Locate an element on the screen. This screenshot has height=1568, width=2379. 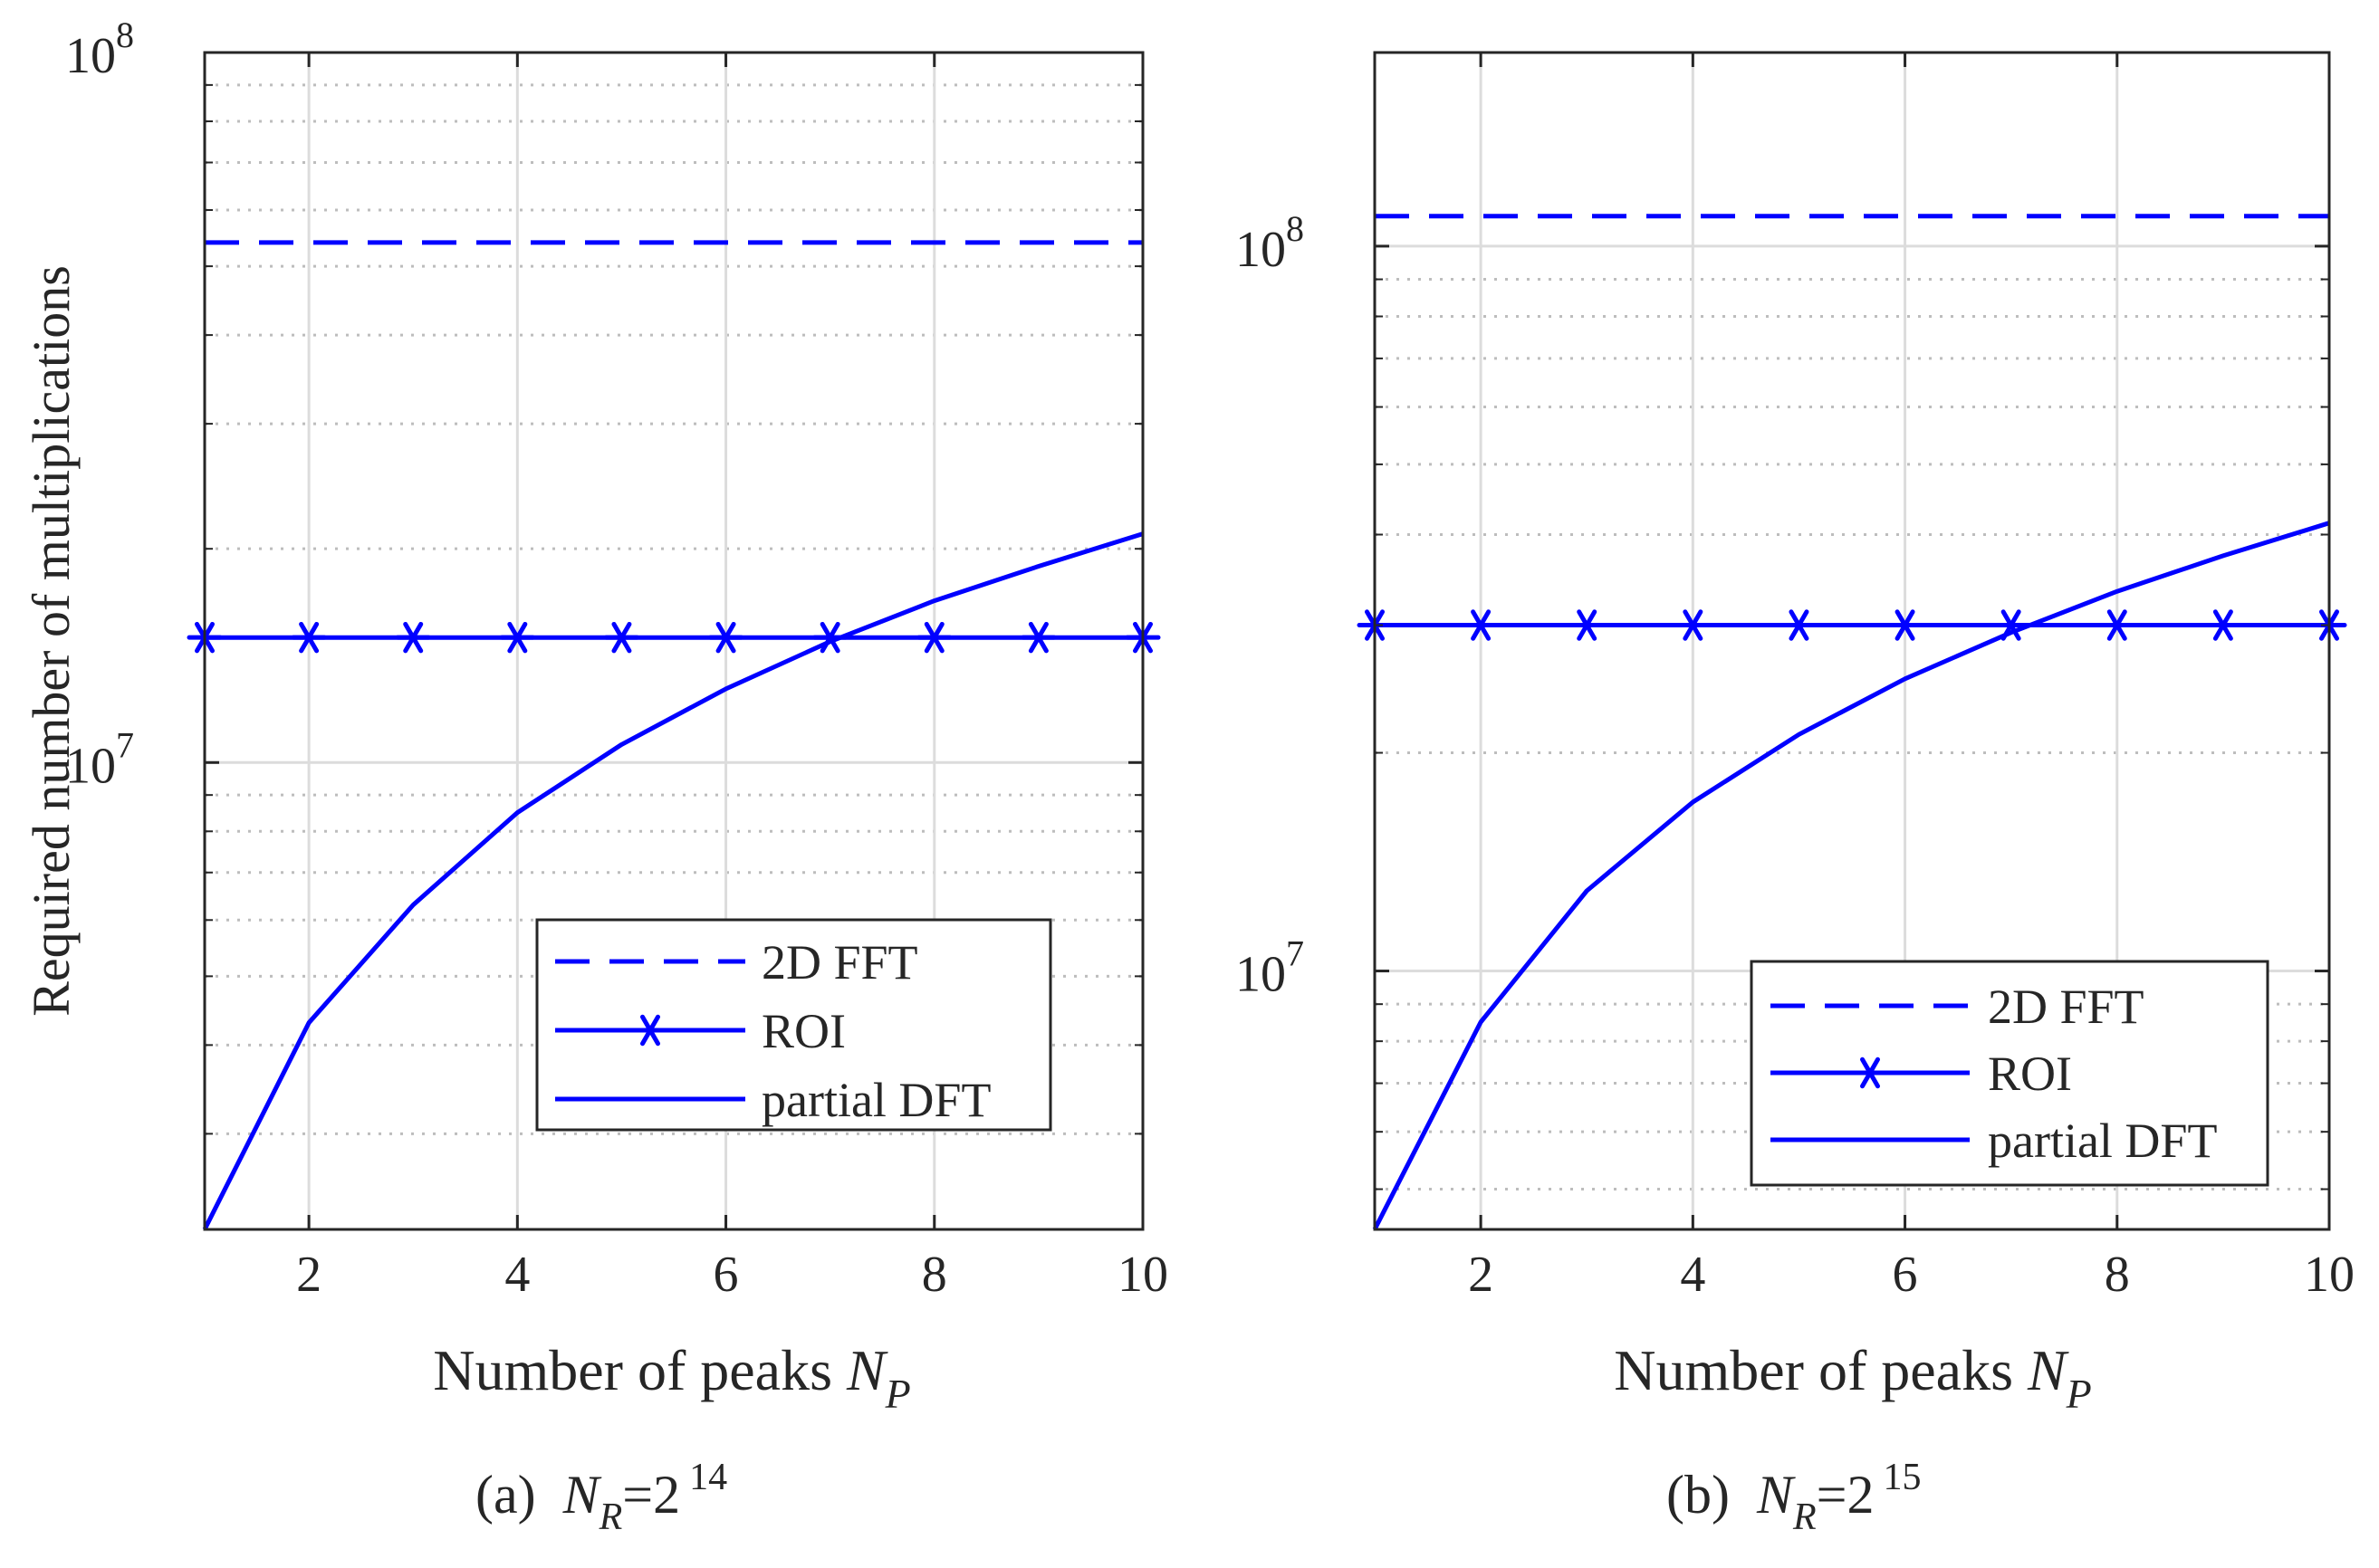
panel-a-x-axis-label: Number of peaks NP is located at coordinates (672, 1377).